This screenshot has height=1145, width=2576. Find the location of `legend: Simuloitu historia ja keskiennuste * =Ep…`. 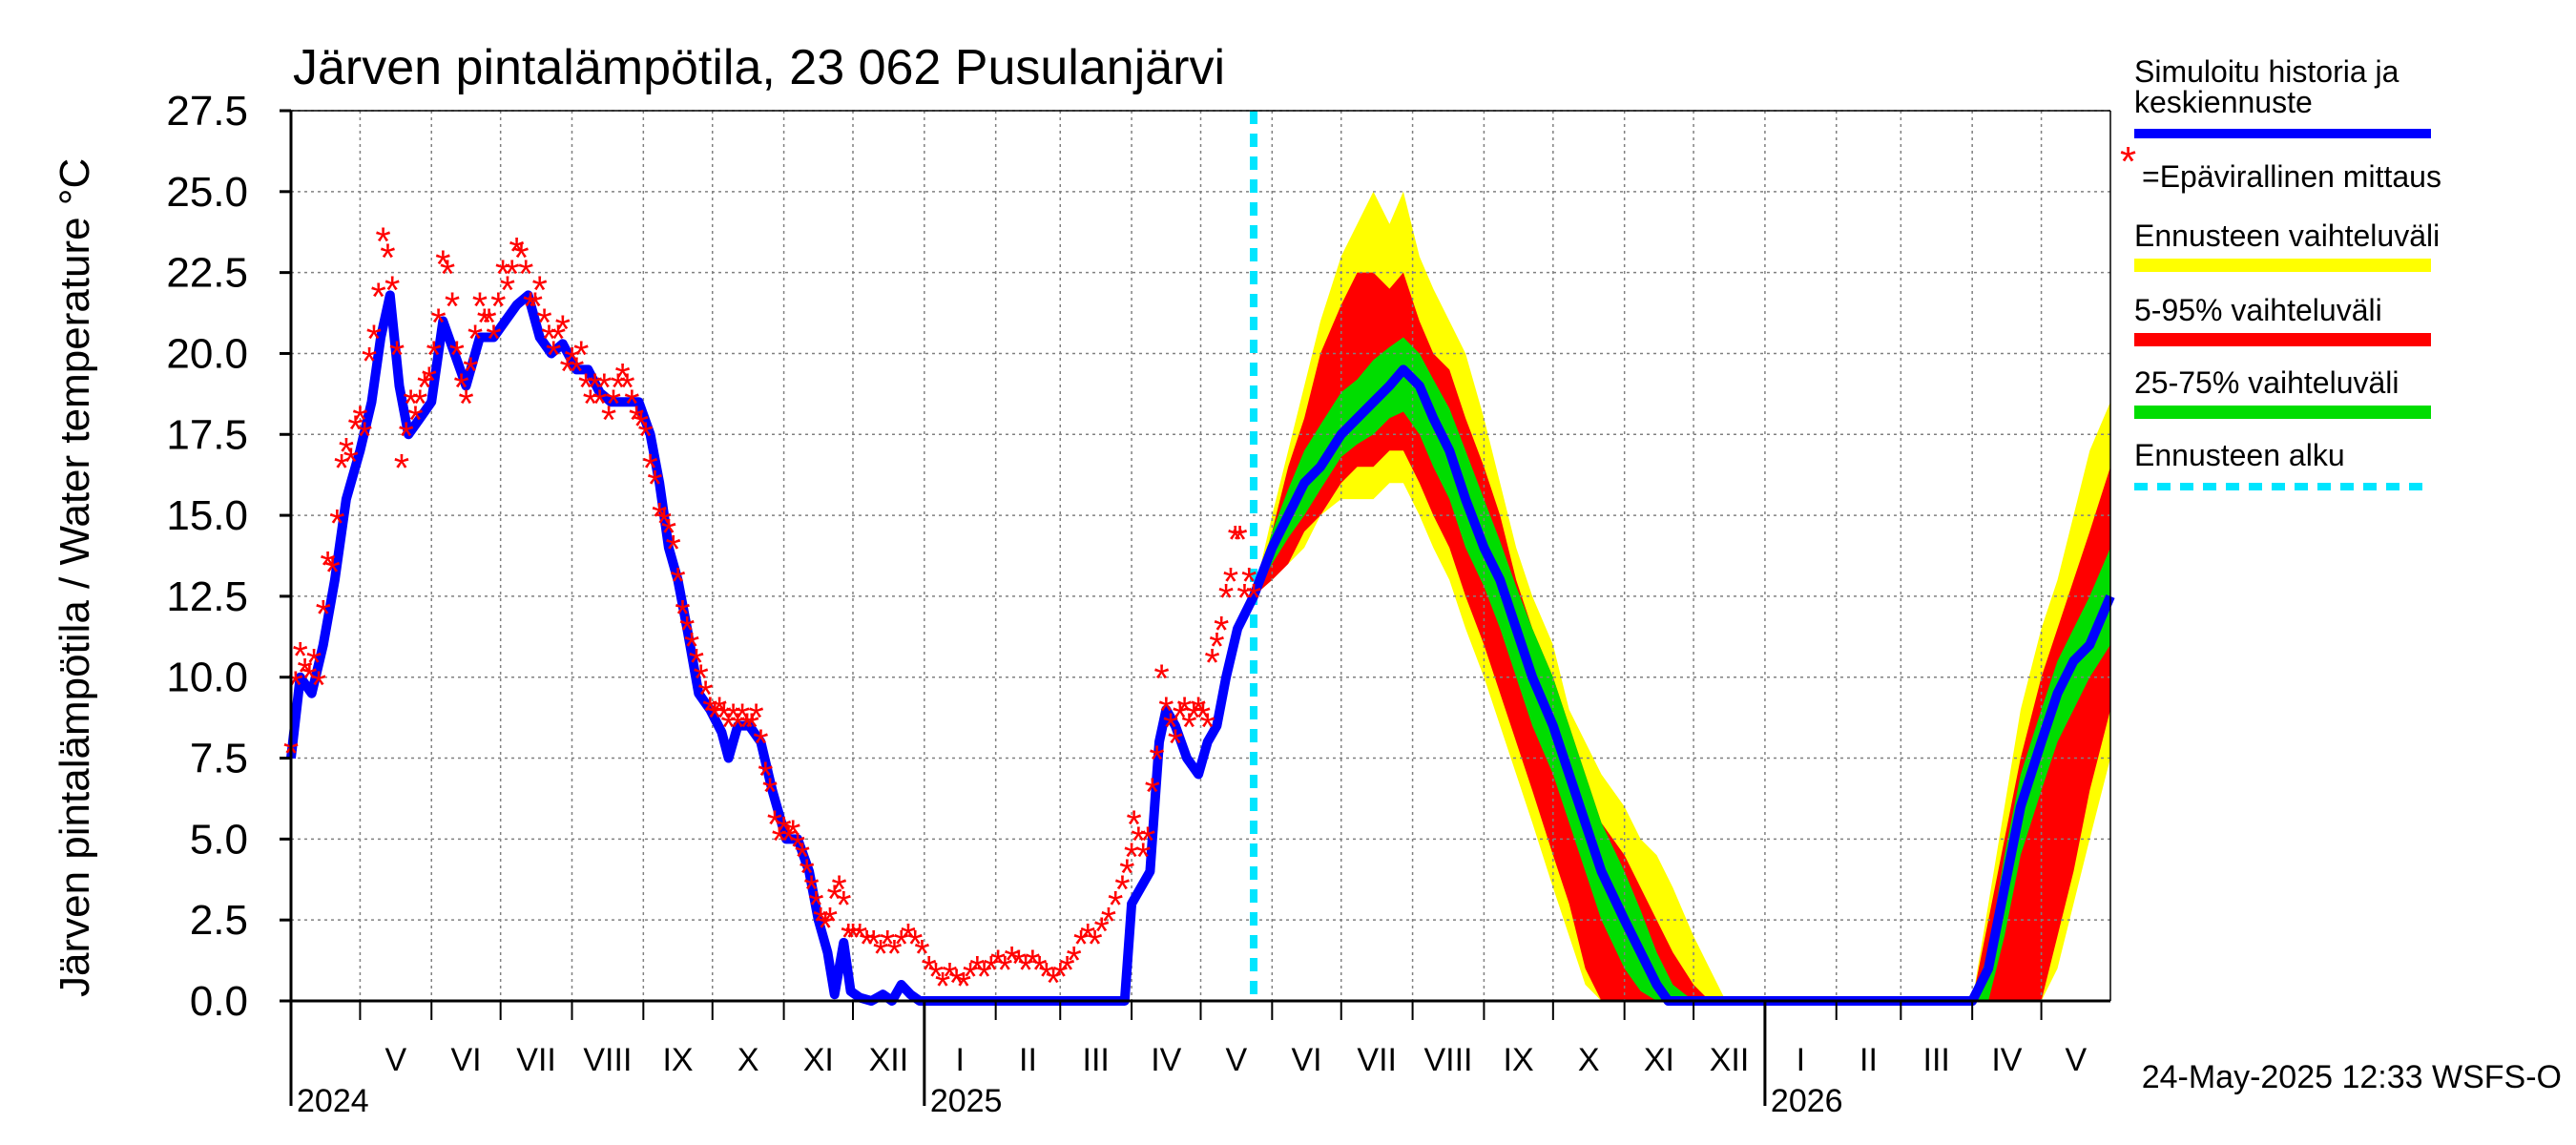

legend: Simuloitu historia ja keskiennuste * =Ep… is located at coordinates (2280, 272).